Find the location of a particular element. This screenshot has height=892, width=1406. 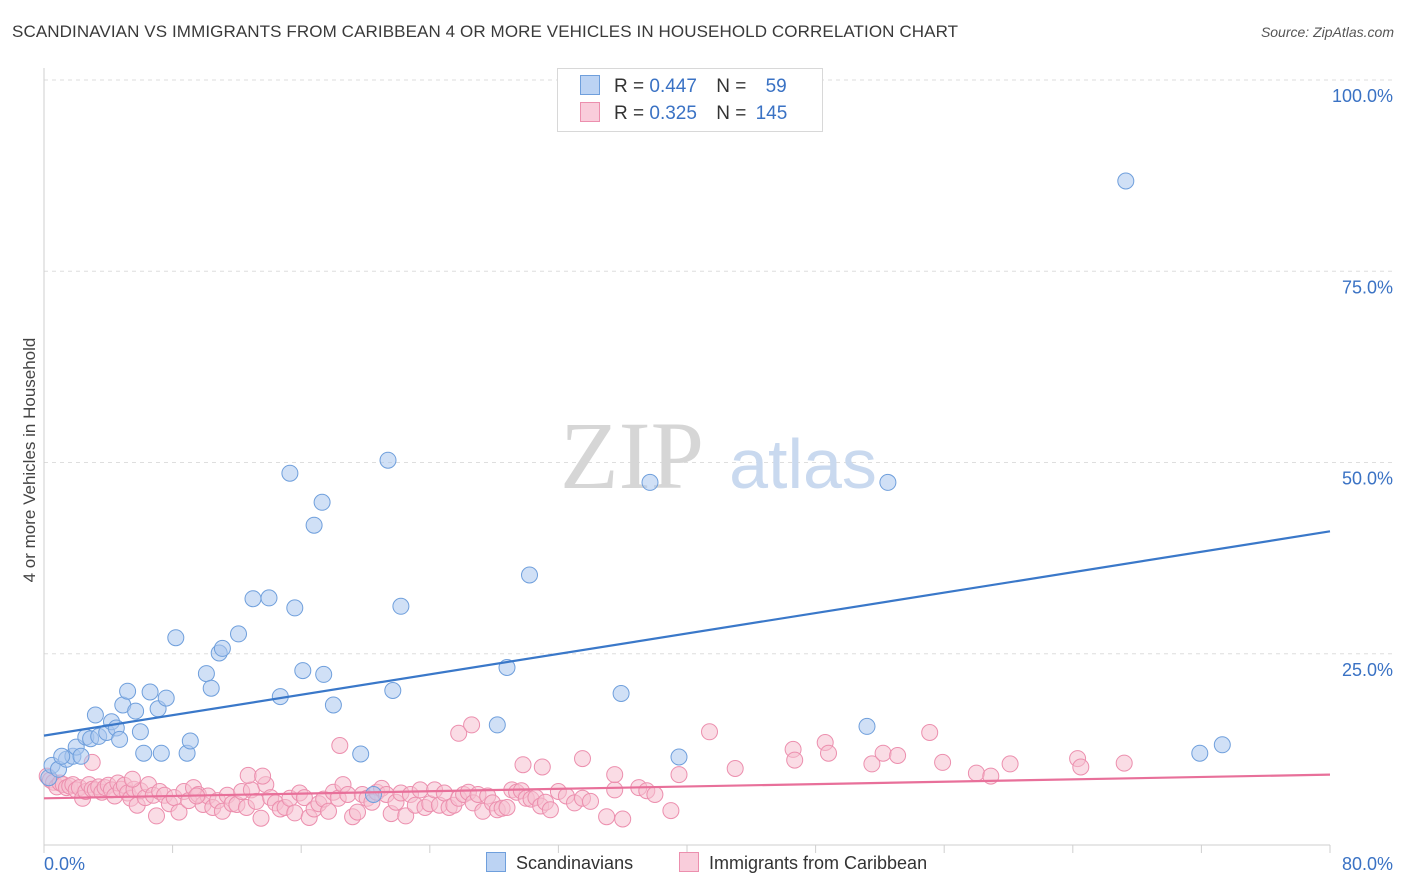

y-tick-label: 100.0% is located at coordinates (1362, 96).